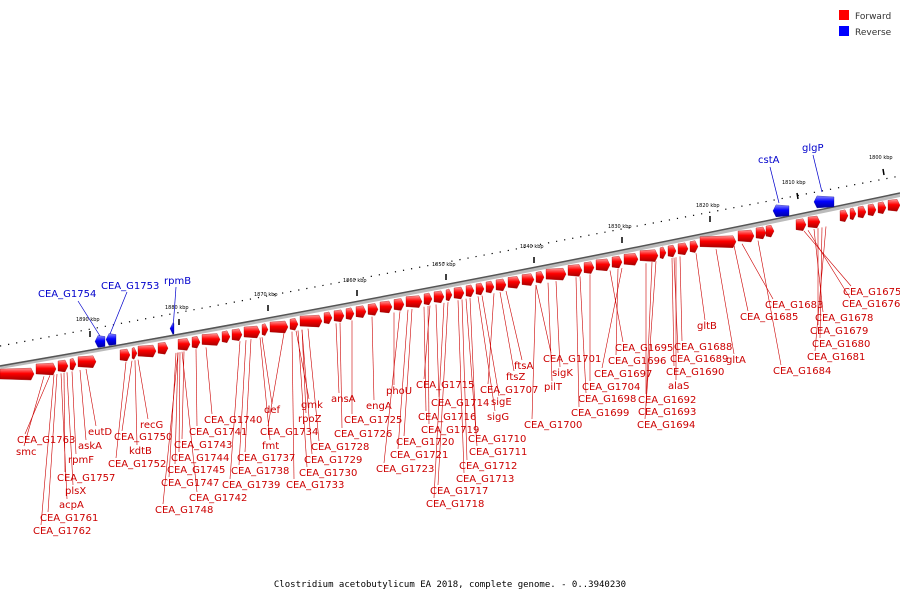 The width and height of the screenshot is (900, 600). What do you see at coordinates (813, 148) in the screenshot?
I see `gene-label-reverse: glgP` at bounding box center [813, 148].